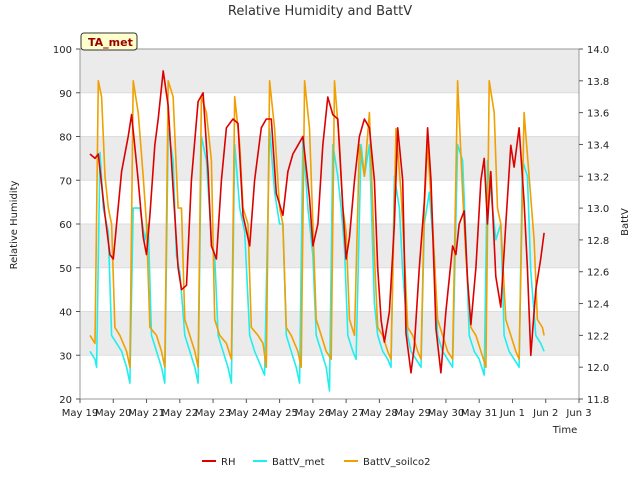 This screenshot has width=640, height=480. What do you see at coordinates (146, 413) in the screenshot?
I see `x-tick-label: May 21` at bounding box center [146, 413].